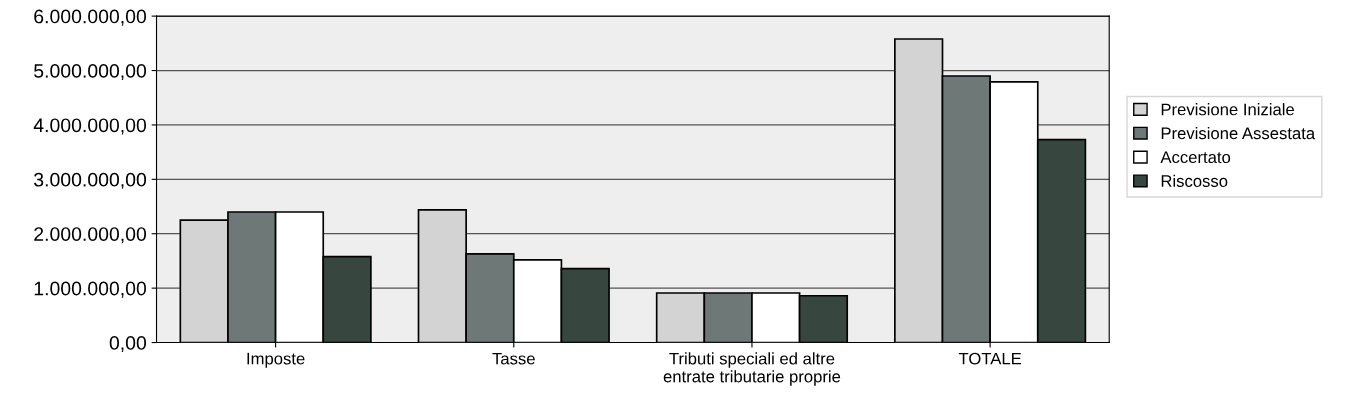 This screenshot has height=403, width=1361. Describe the element at coordinates (90, 17) in the screenshot. I see `y-tick-label: 6.000.000,00` at that location.